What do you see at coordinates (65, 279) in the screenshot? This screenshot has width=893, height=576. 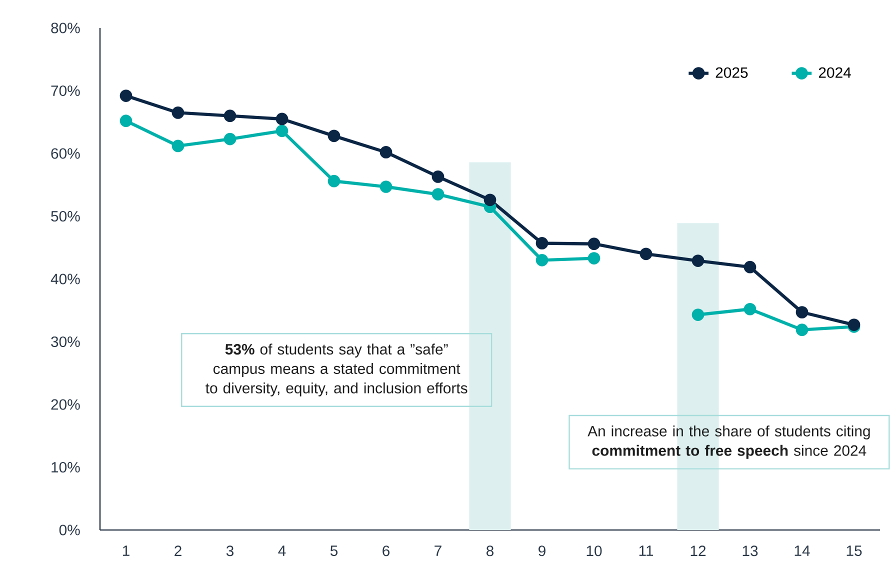 I see `y-tick-label: 40%` at bounding box center [65, 279].